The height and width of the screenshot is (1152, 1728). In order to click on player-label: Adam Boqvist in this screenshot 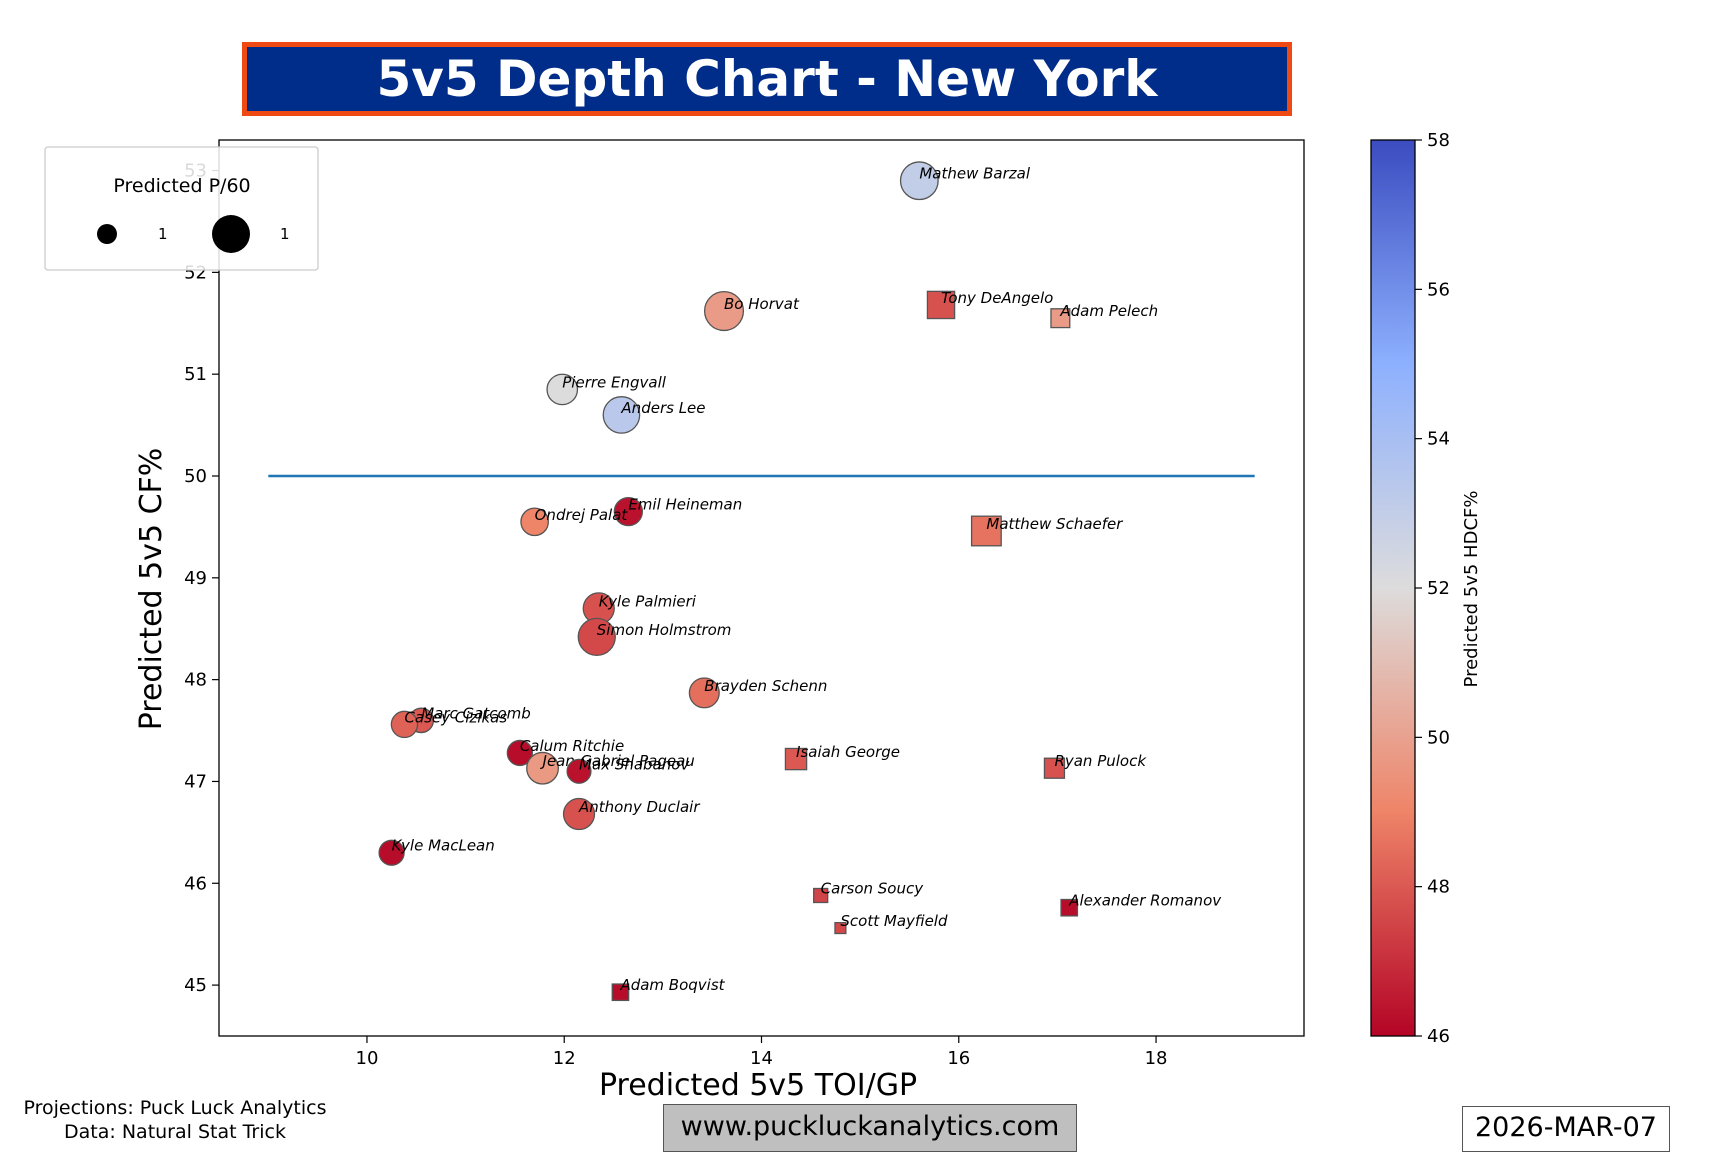, I will do `click(672, 985)`.